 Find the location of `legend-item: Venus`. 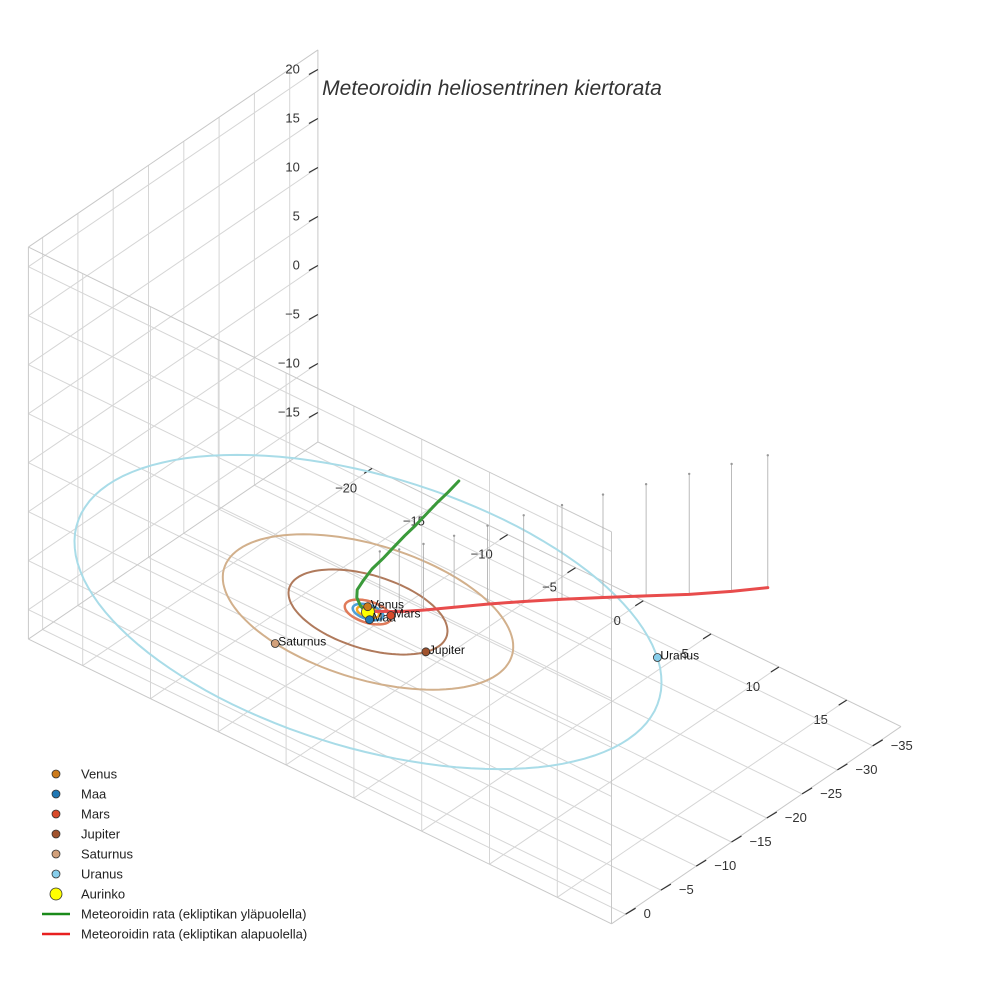

legend-item: Venus is located at coordinates (84, 774).